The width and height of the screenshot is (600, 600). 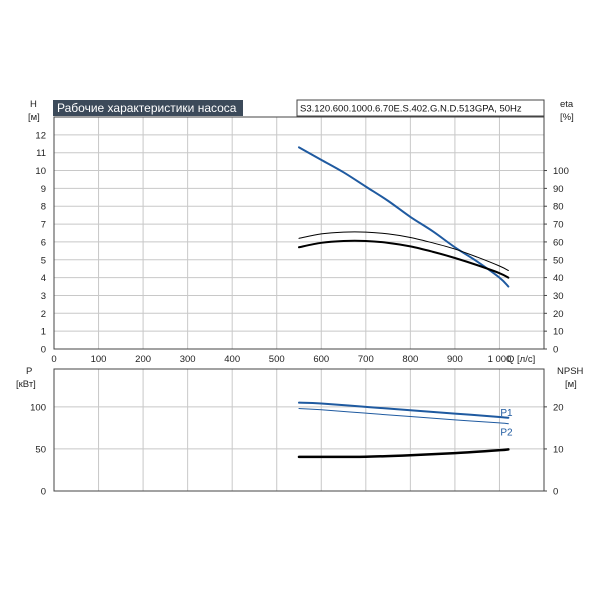 What do you see at coordinates (558, 242) in the screenshot?
I see `right-y-tick-label: 60` at bounding box center [558, 242].